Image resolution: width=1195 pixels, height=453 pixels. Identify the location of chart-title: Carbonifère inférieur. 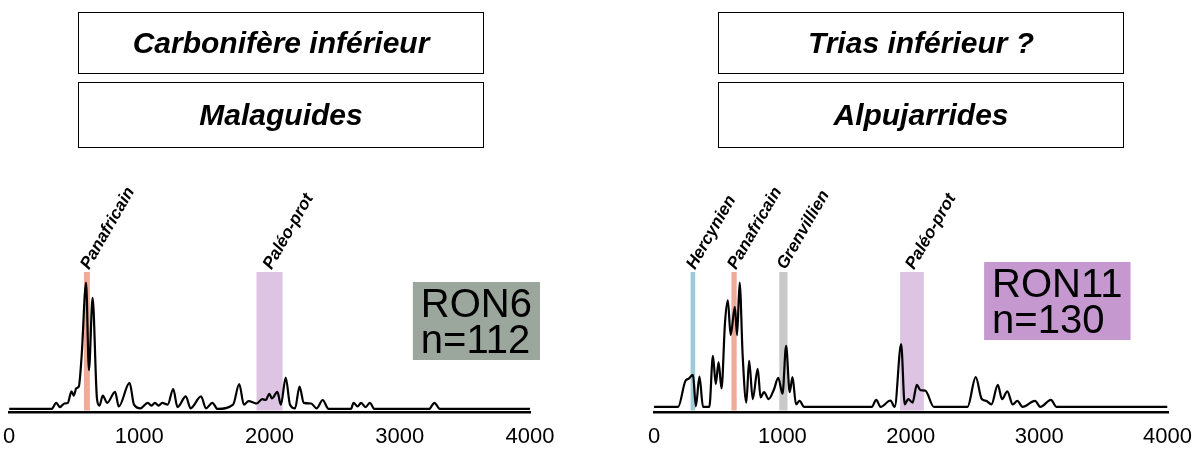
(281, 43).